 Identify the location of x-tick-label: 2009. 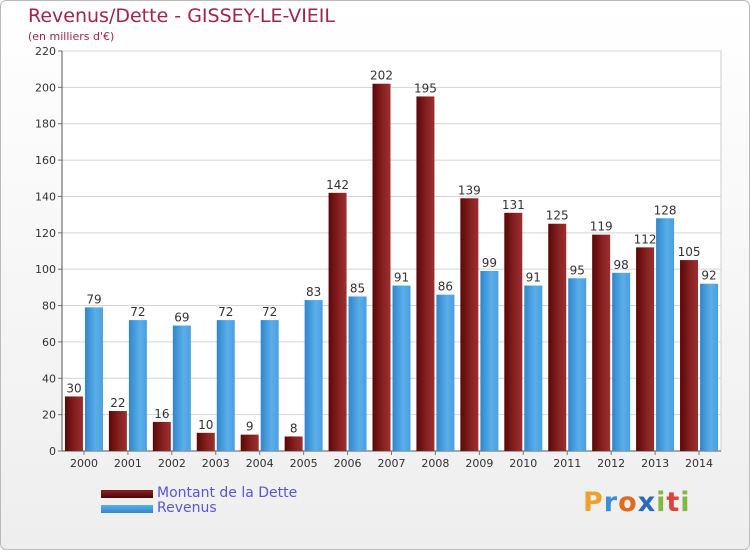
(479, 463).